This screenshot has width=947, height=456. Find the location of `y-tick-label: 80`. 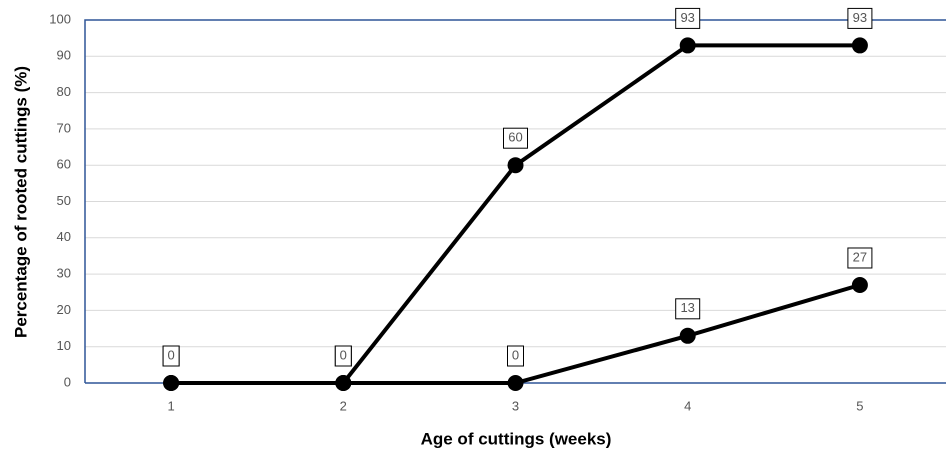

y-tick-label: 80 is located at coordinates (64, 91).